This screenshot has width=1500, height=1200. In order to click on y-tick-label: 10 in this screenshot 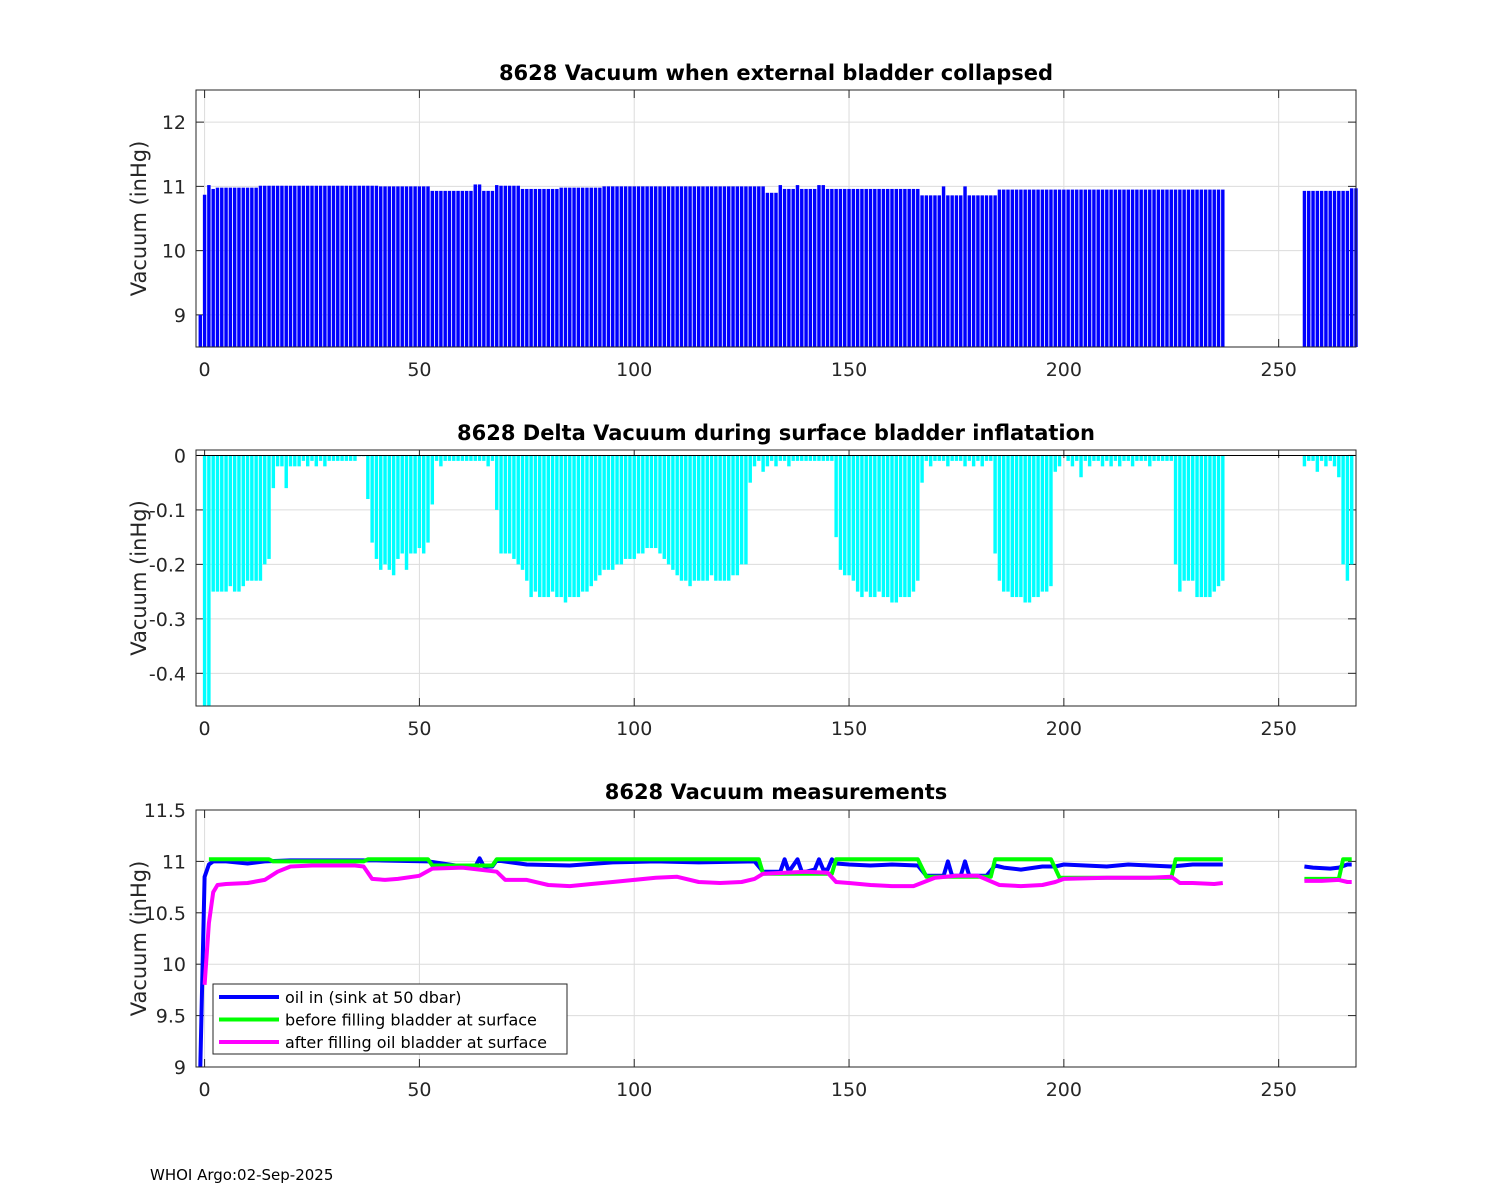, I will do `click(174, 252)`.